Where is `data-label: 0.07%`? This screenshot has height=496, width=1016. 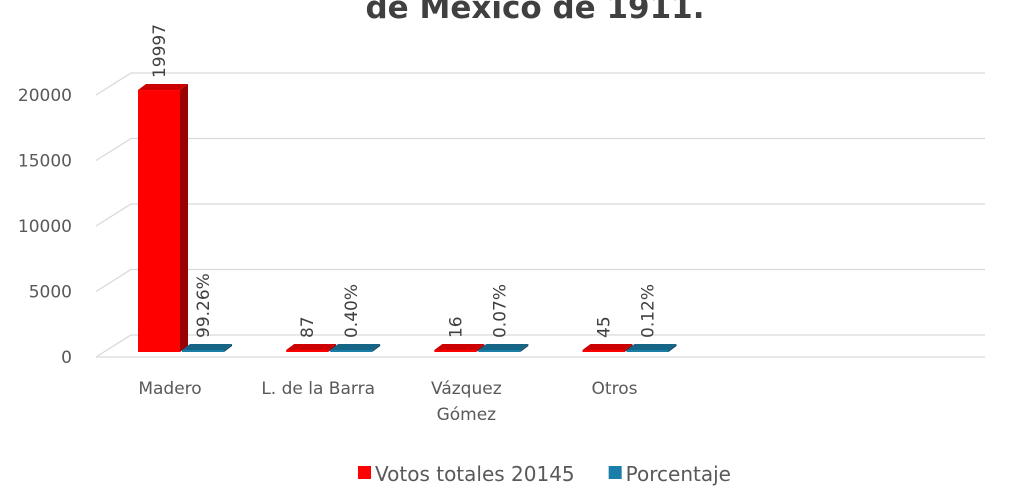
data-label: 0.07% is located at coordinates (500, 311).